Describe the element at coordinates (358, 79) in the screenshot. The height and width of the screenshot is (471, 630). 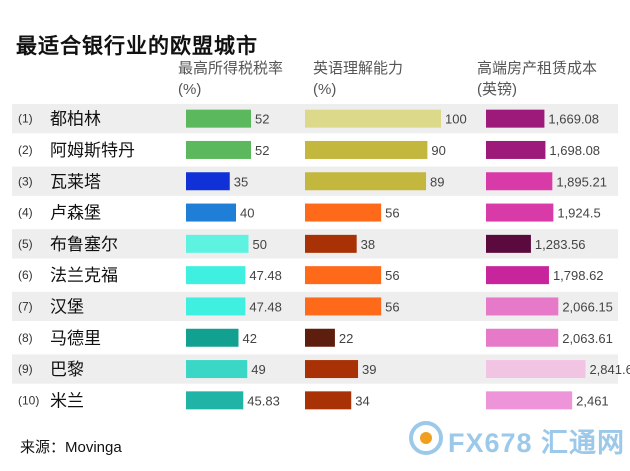
I see `column-header-english: 英语理解能力 (%)` at that location.